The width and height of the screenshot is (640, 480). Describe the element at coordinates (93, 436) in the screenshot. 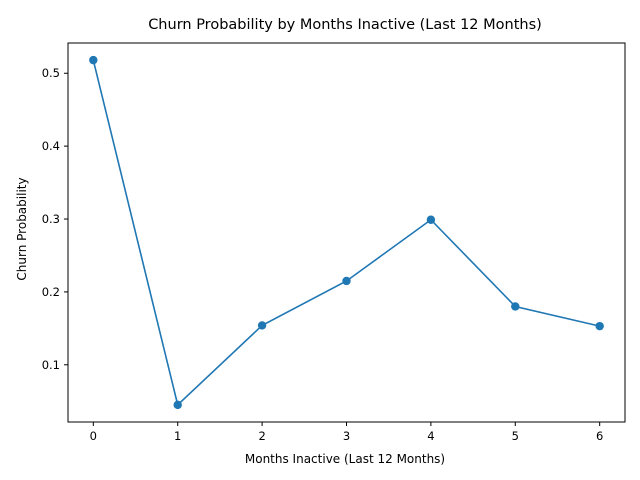

I see `x-tick-label: 0` at that location.